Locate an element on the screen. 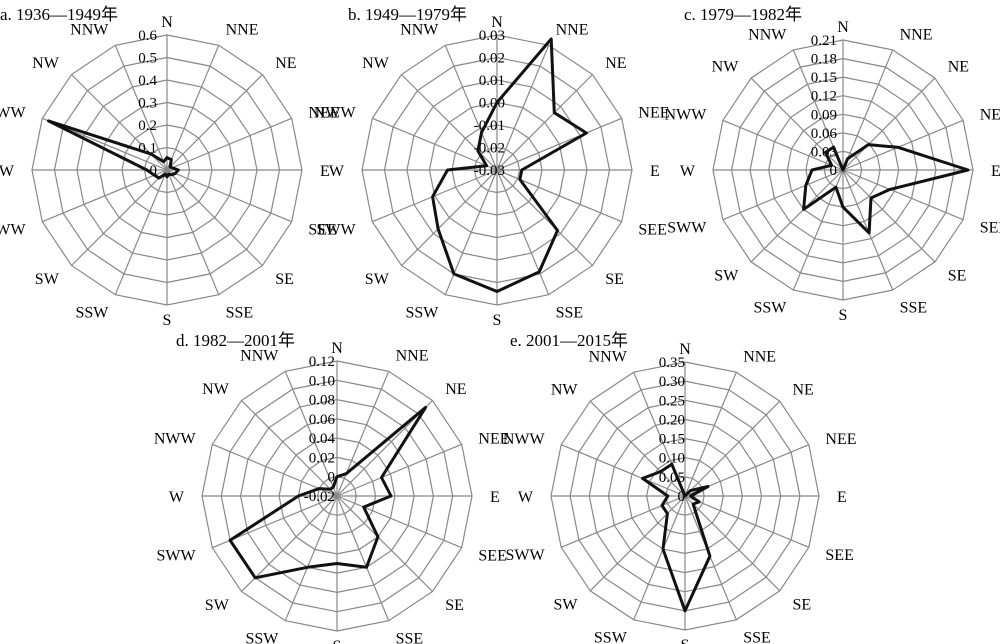 Image resolution: width=1000 pixels, height=644 pixels. direction-label: NW is located at coordinates (216, 389).